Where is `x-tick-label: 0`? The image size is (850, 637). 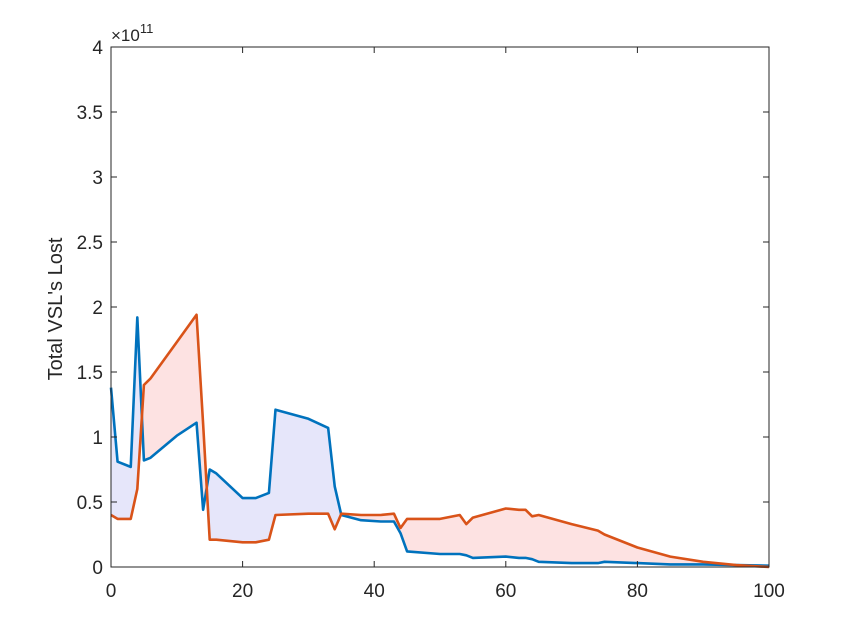
x-tick-label: 0 is located at coordinates (111, 591).